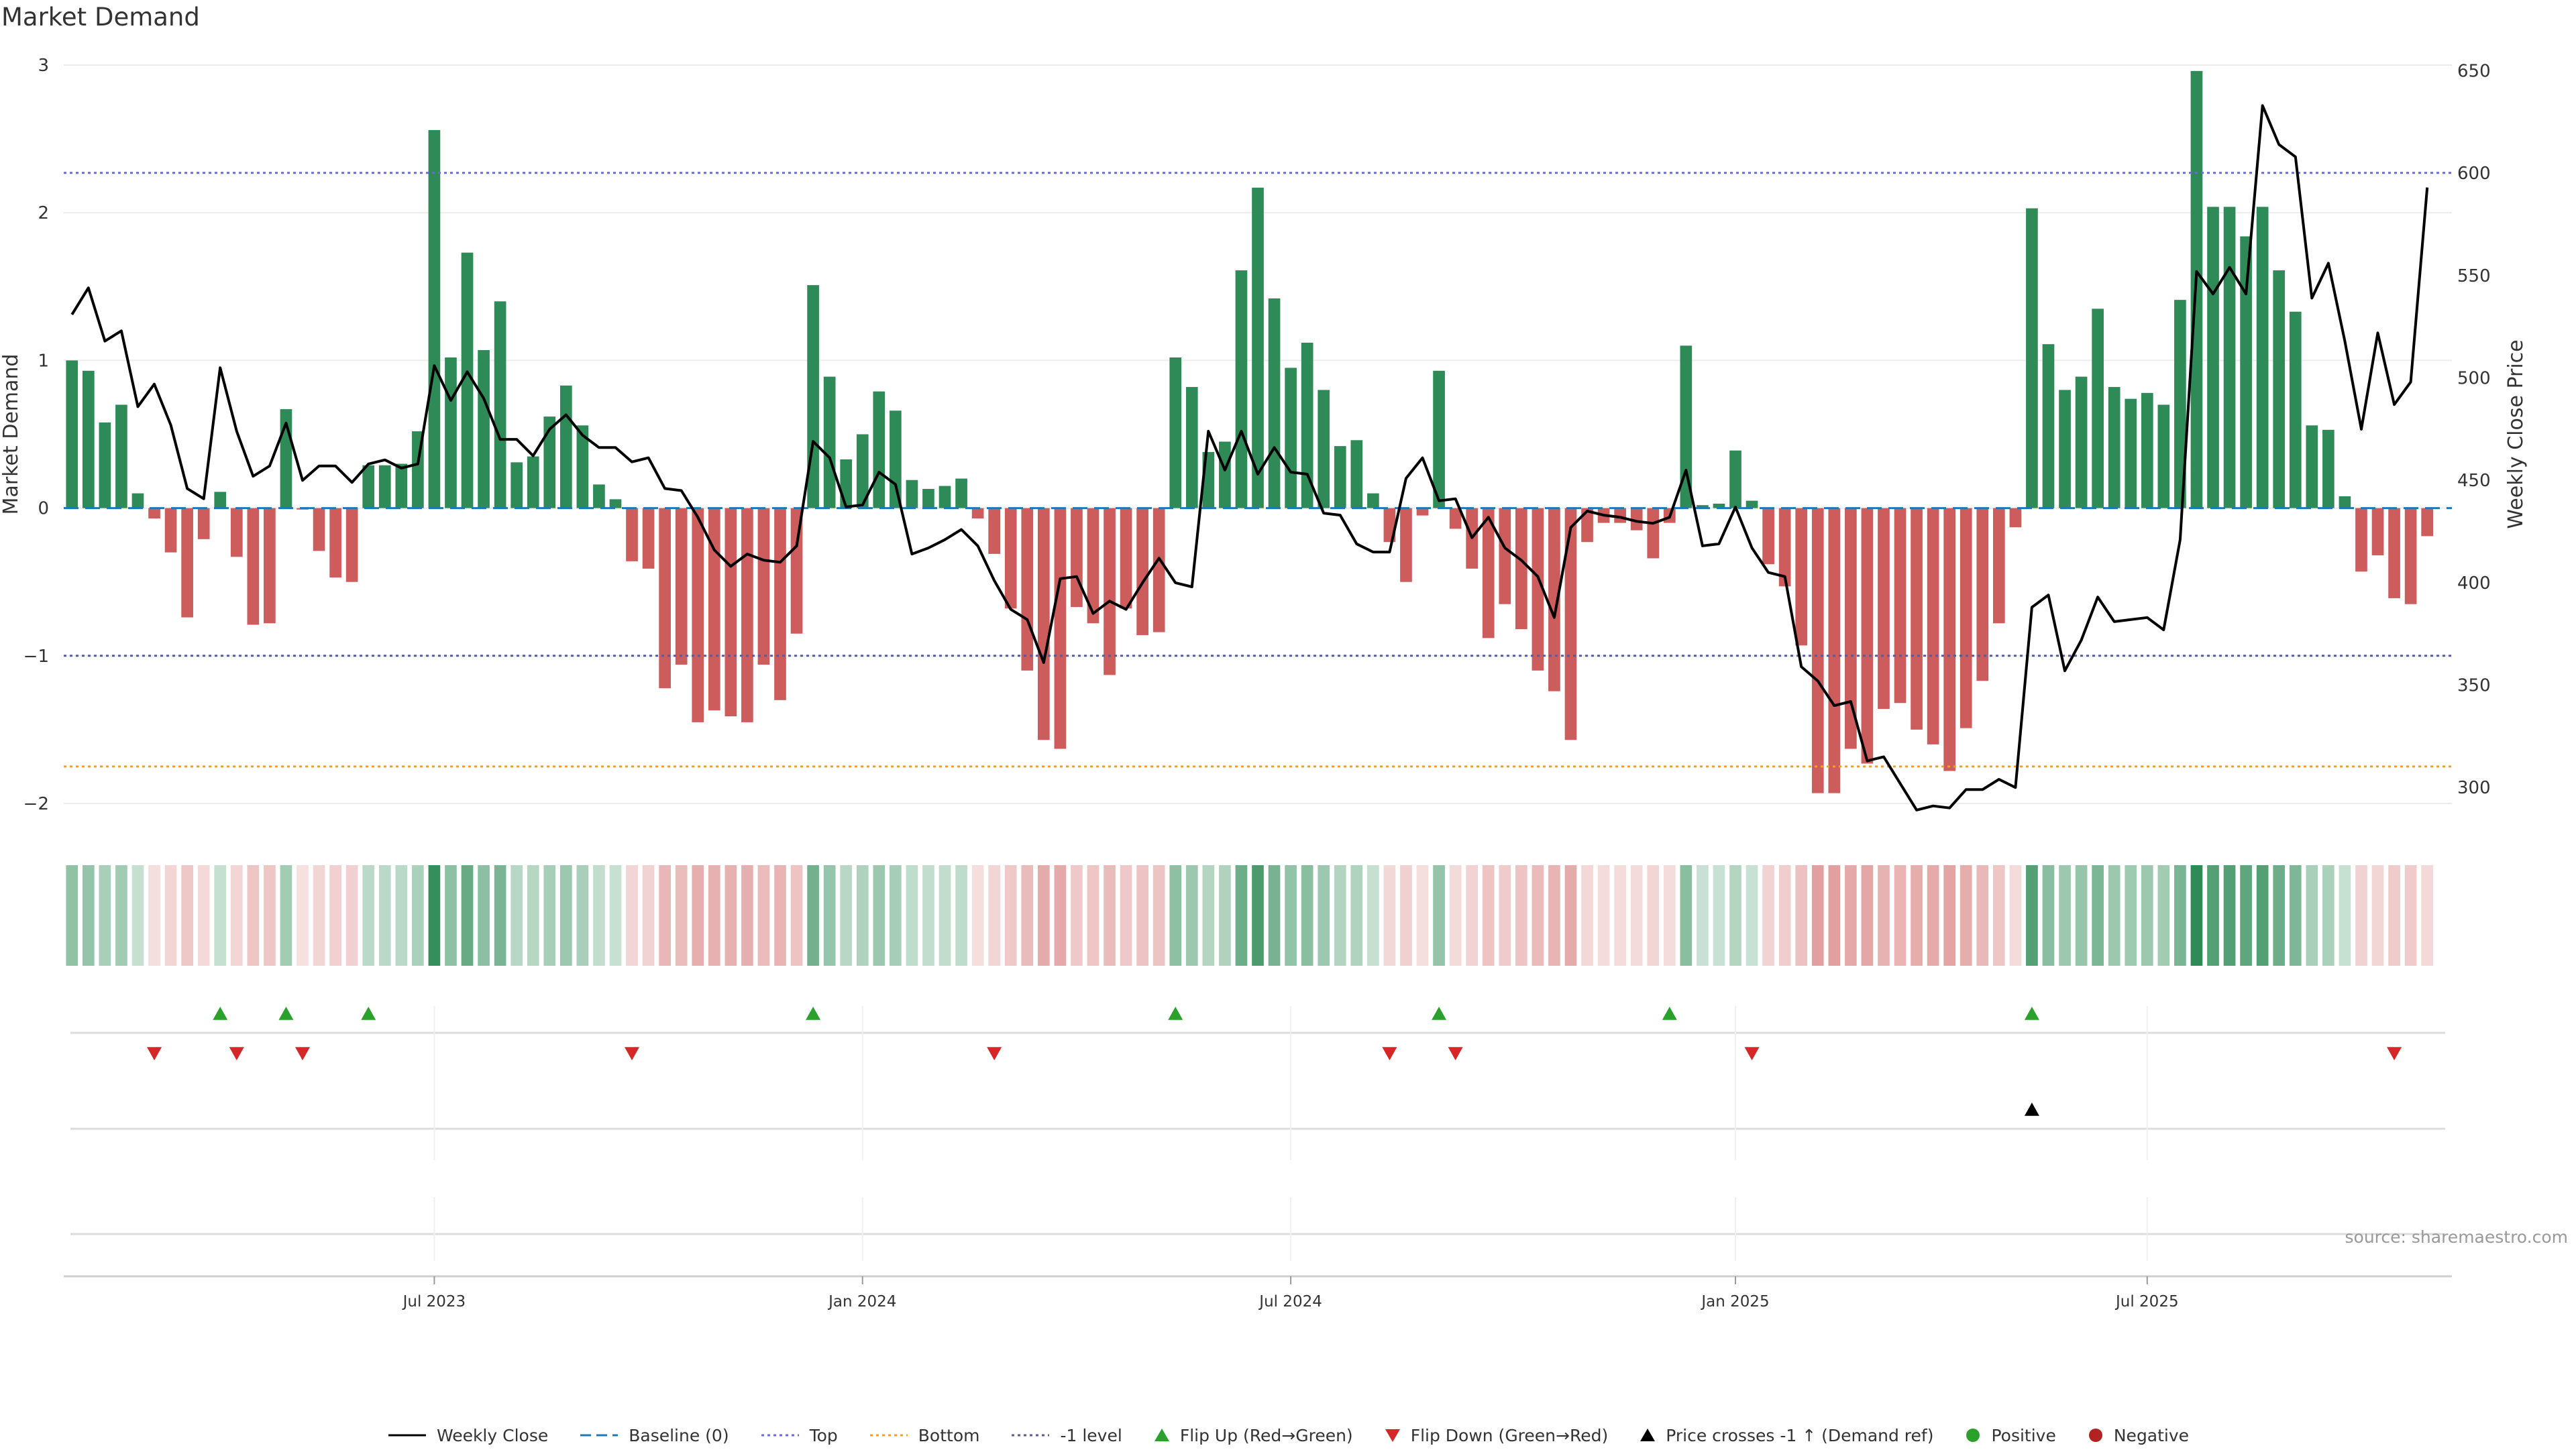  What do you see at coordinates (2031, 1109) in the screenshot?
I see `price-cross-marker` at bounding box center [2031, 1109].